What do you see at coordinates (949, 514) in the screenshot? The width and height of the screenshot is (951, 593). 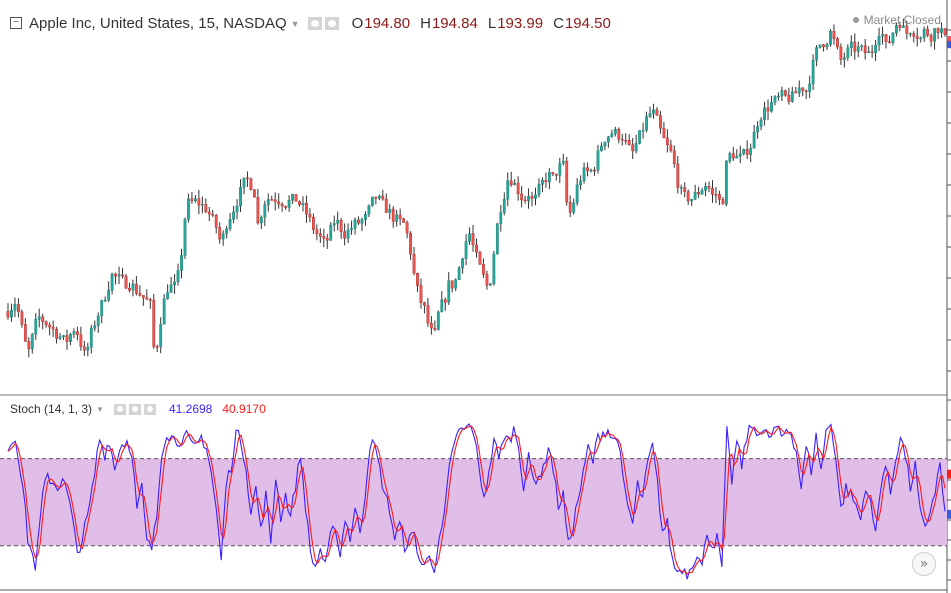 I see `stoch-k-marker` at bounding box center [949, 514].